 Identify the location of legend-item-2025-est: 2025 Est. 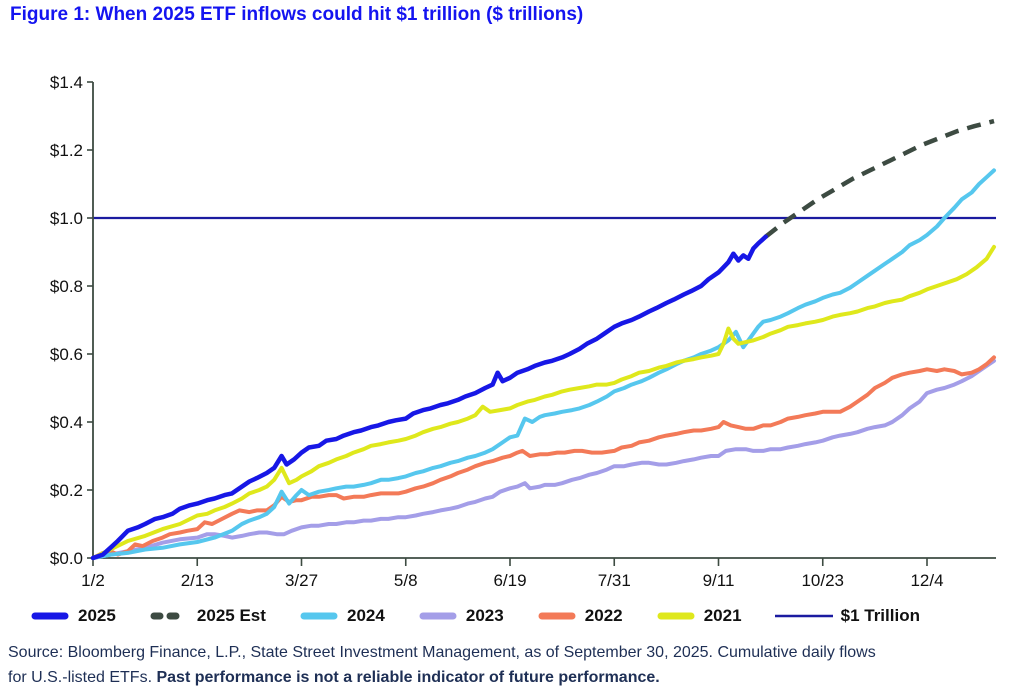
(207, 616).